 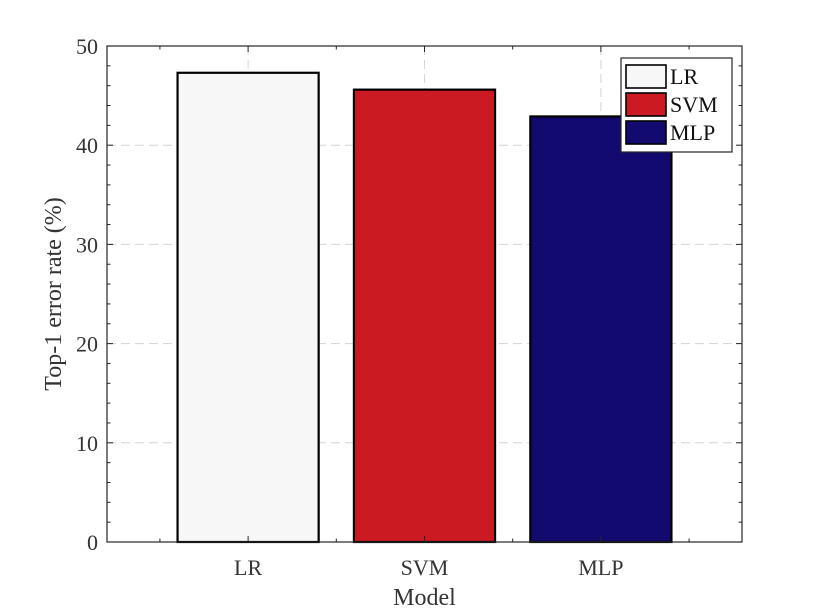 What do you see at coordinates (87, 46) in the screenshot?
I see `y-tick-label: 50` at bounding box center [87, 46].